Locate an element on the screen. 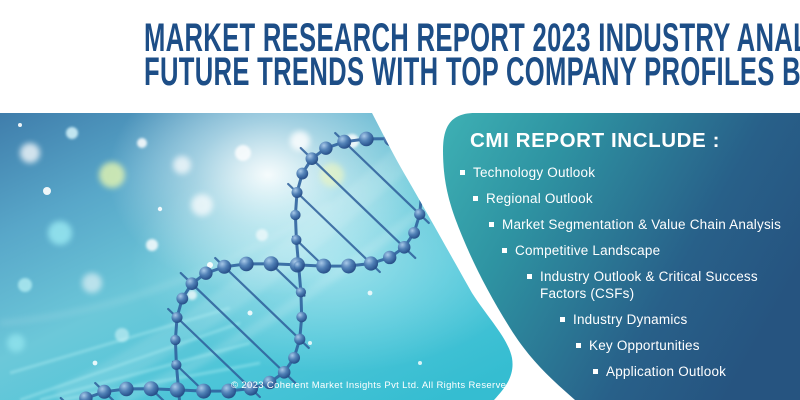  panel-heading: CMI REPORT INCLUDE : is located at coordinates (595, 140).